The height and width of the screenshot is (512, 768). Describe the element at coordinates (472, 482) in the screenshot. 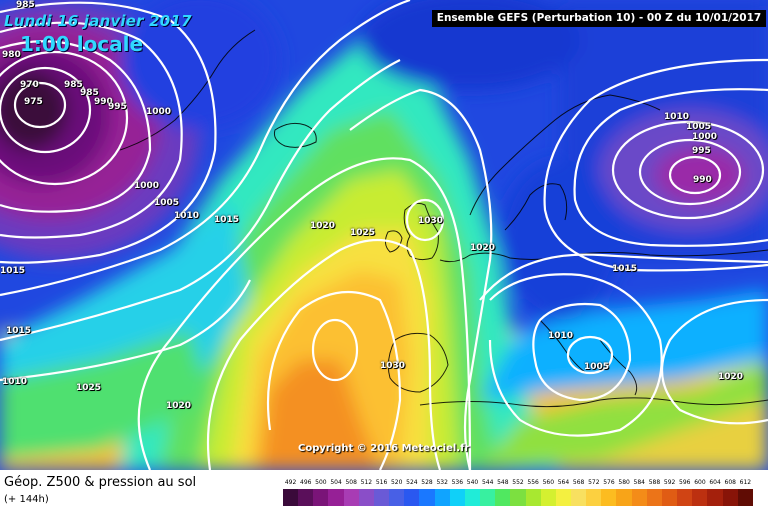

I see `legend-tick-label: 540` at that location.